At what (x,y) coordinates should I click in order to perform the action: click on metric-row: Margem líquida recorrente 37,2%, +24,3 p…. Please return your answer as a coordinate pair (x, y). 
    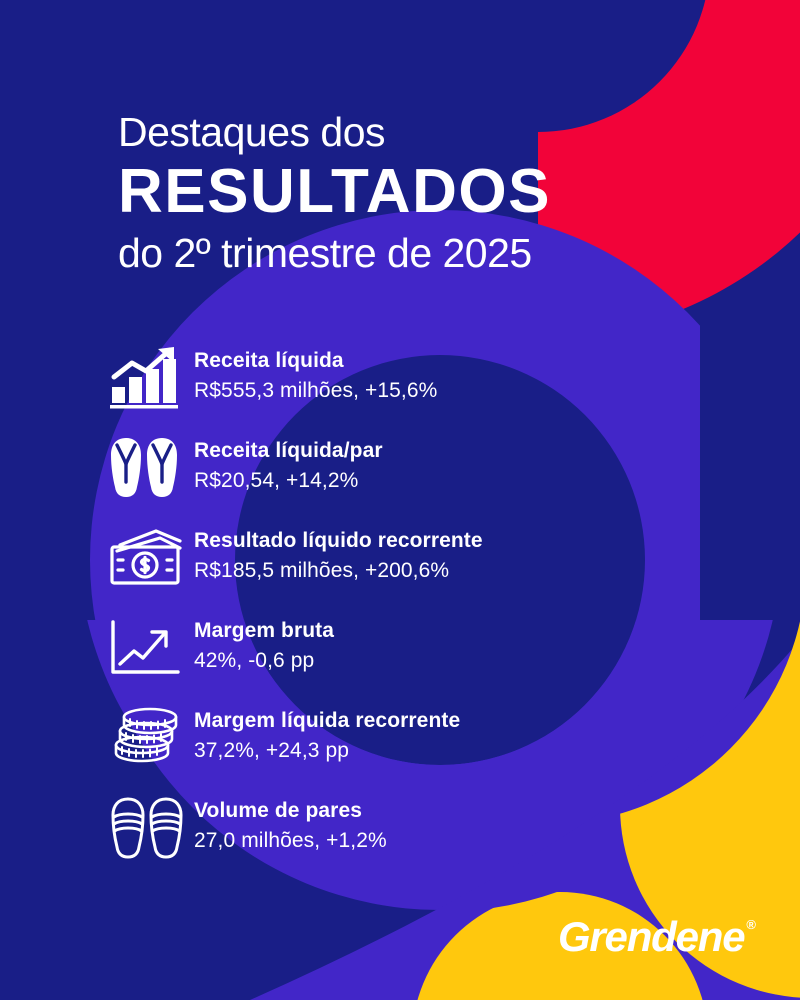
    Looking at the image, I should click on (390, 749).